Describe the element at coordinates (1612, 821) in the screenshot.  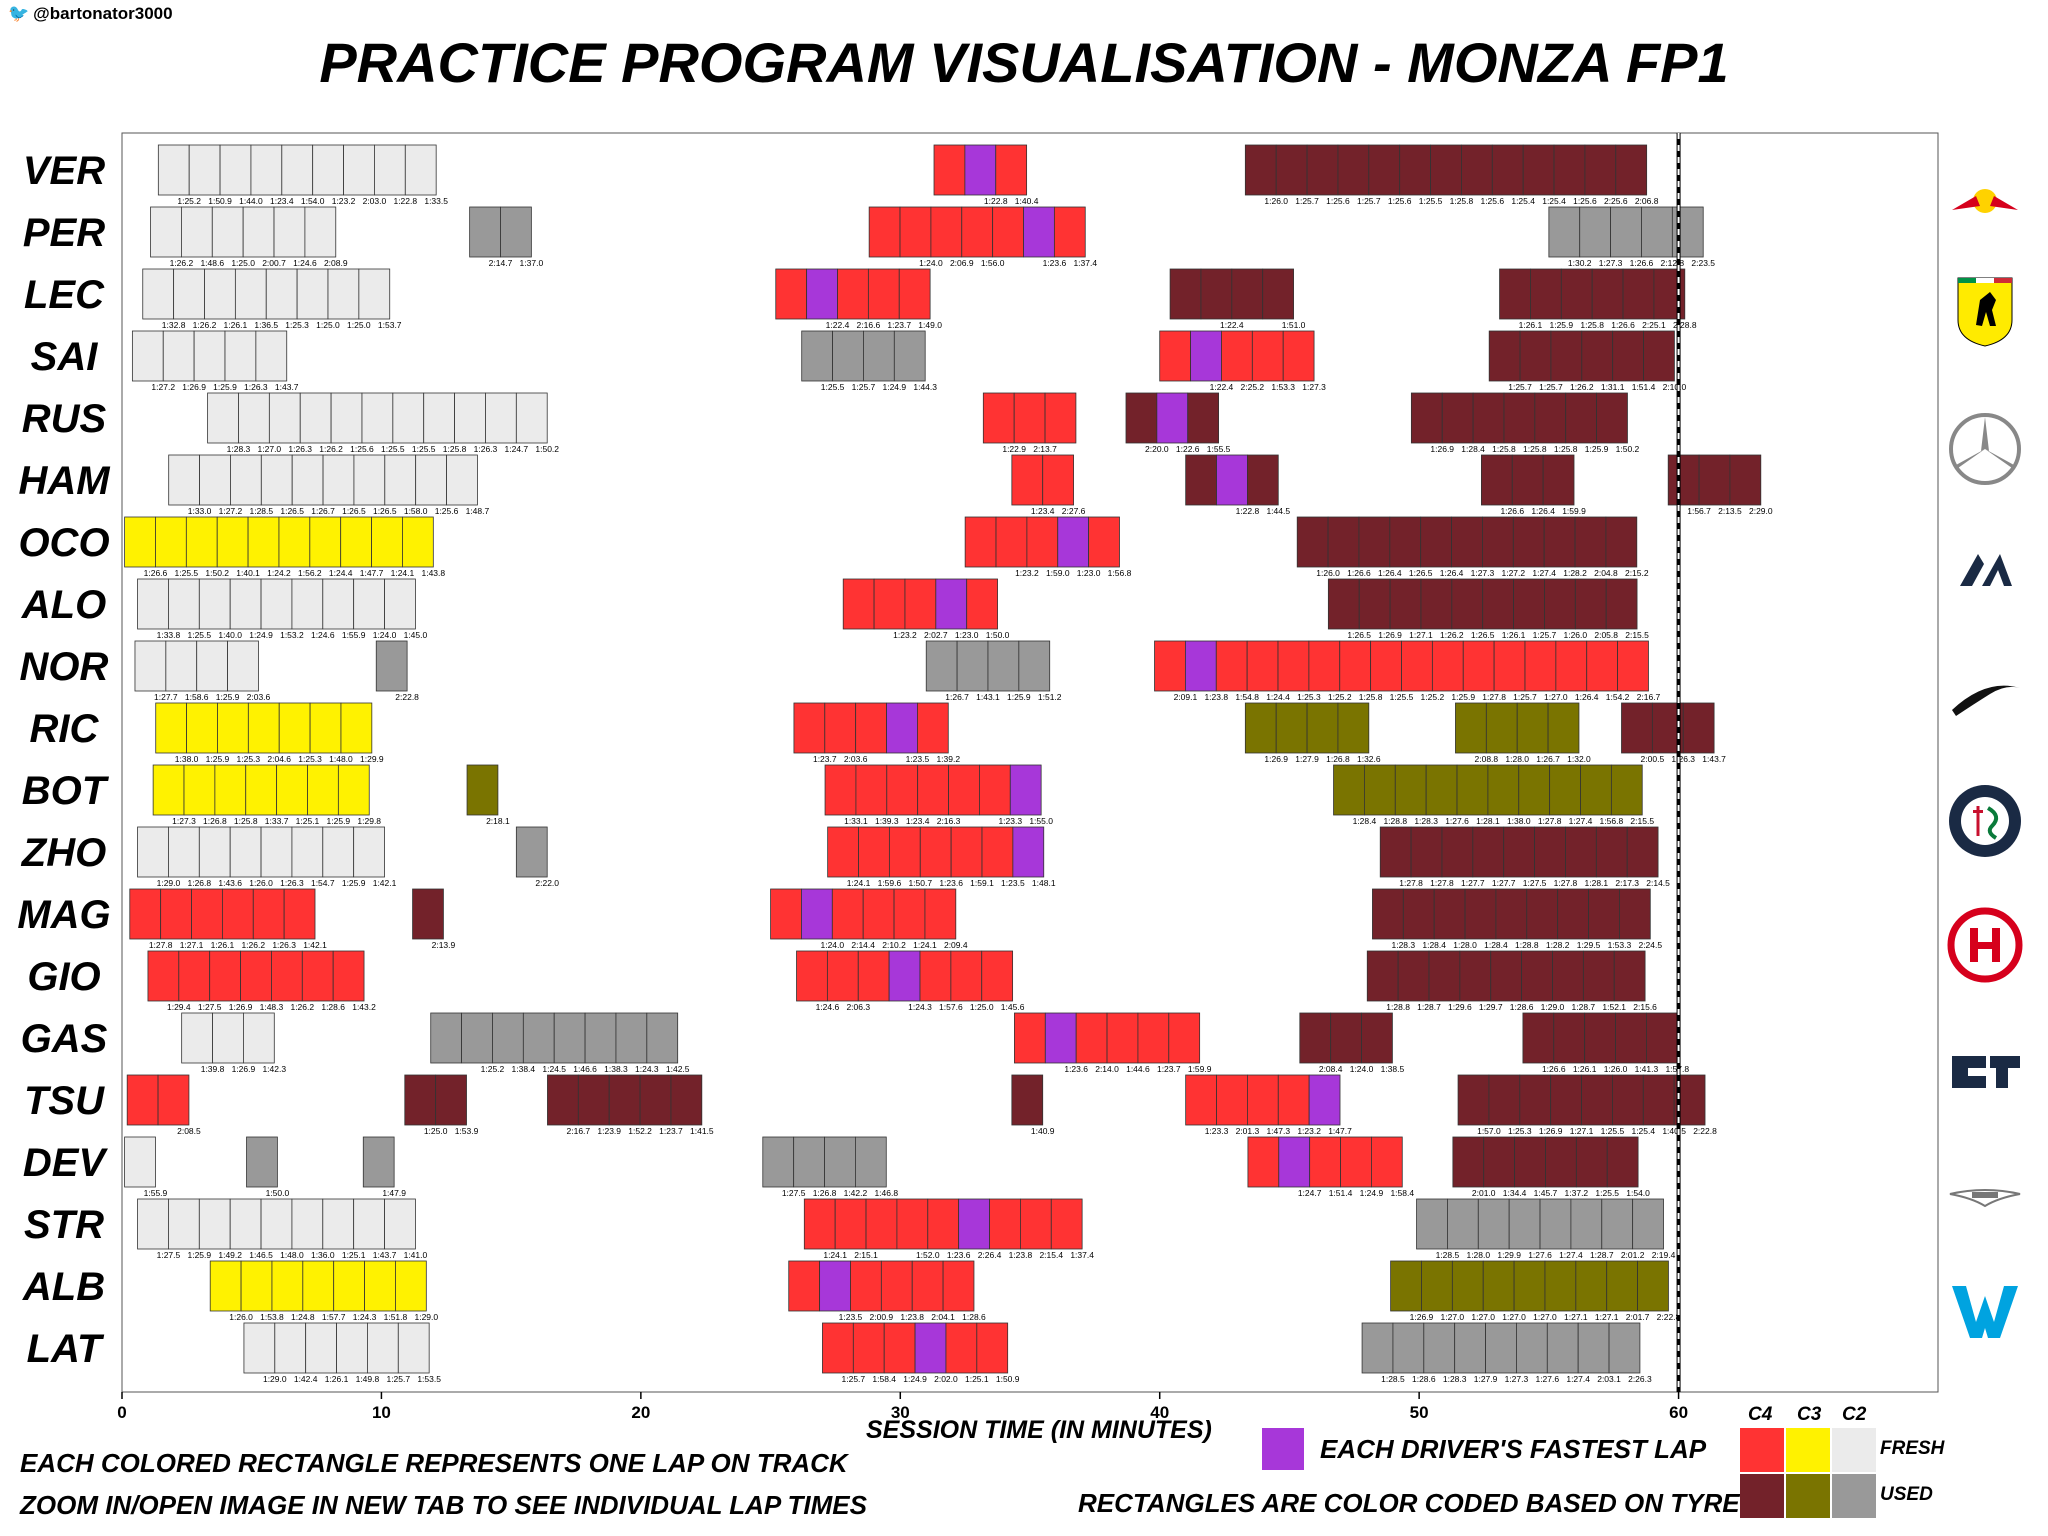
I see `lap-time-label: 1:56.8` at that location.